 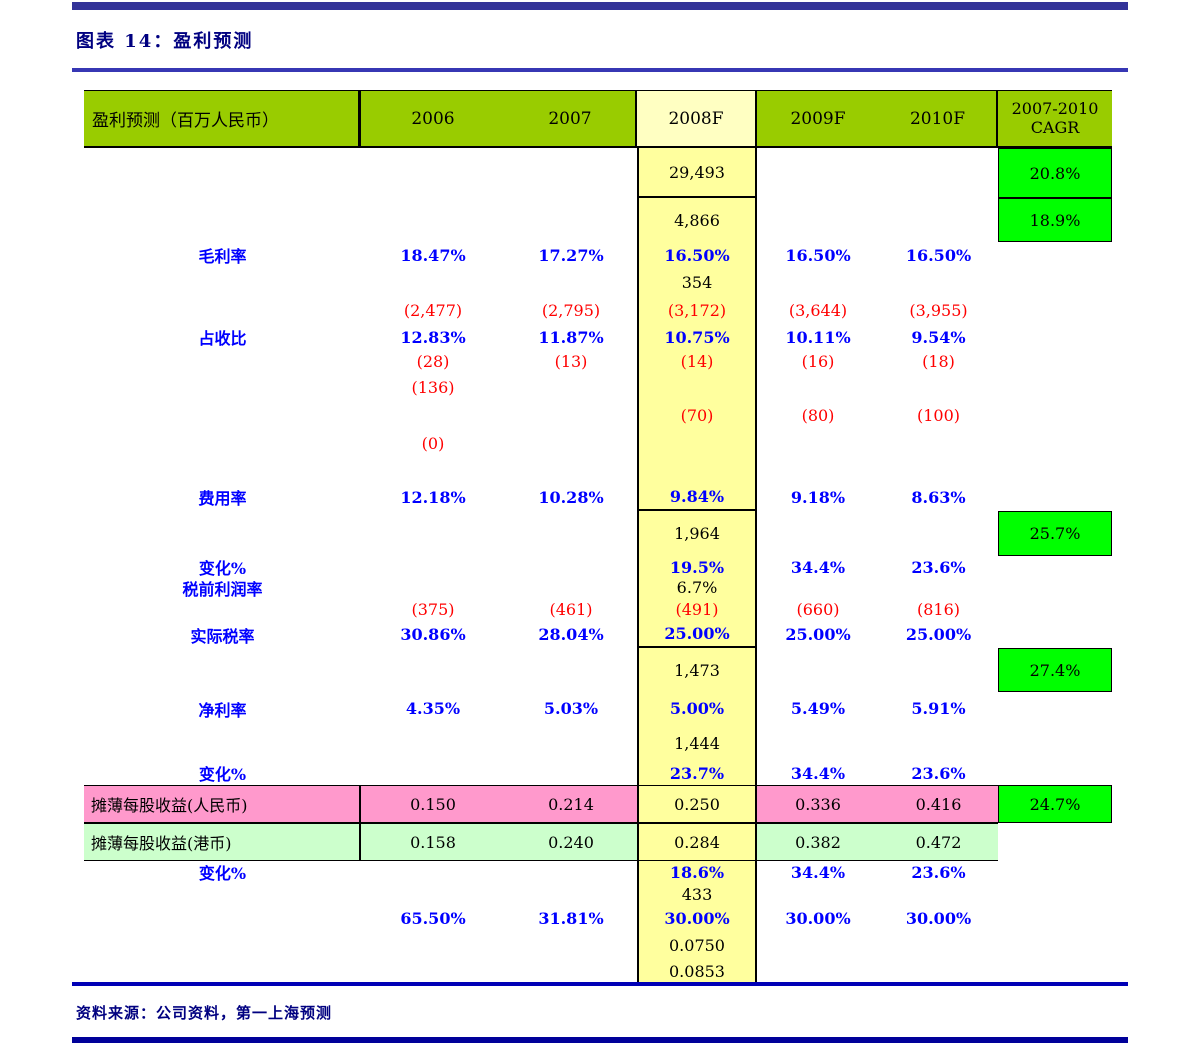 I want to click on row-label-cell: 净利率, so click(x=222, y=708).